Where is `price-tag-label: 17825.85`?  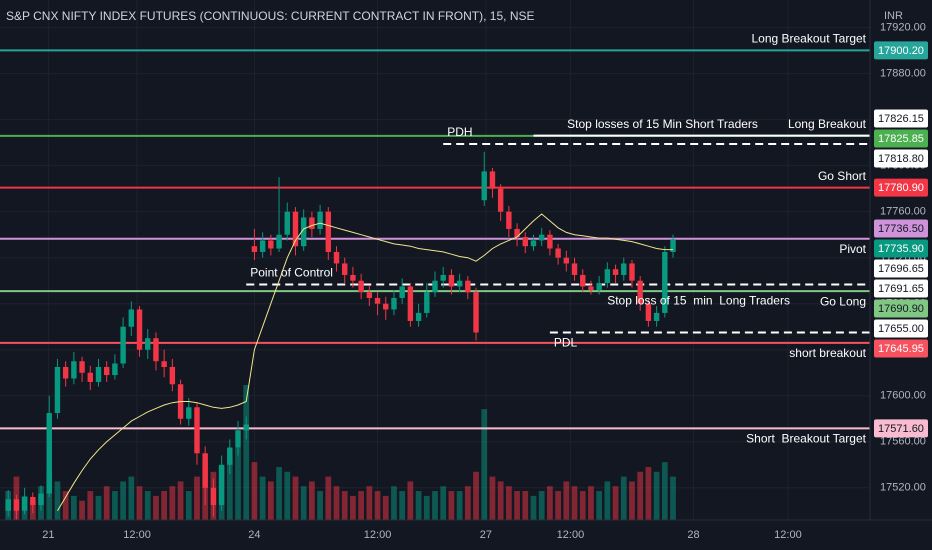 price-tag-label: 17825.85 is located at coordinates (901, 139).